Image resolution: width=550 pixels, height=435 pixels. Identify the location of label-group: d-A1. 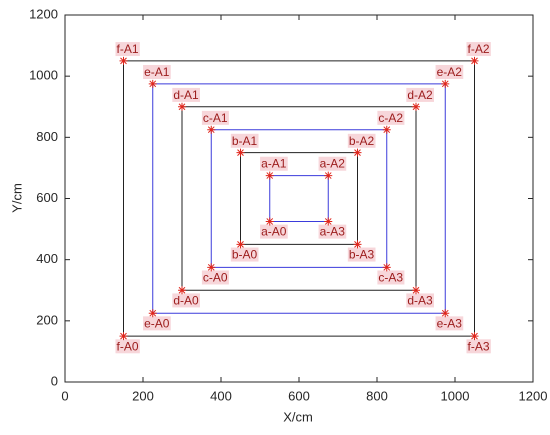
(186, 94).